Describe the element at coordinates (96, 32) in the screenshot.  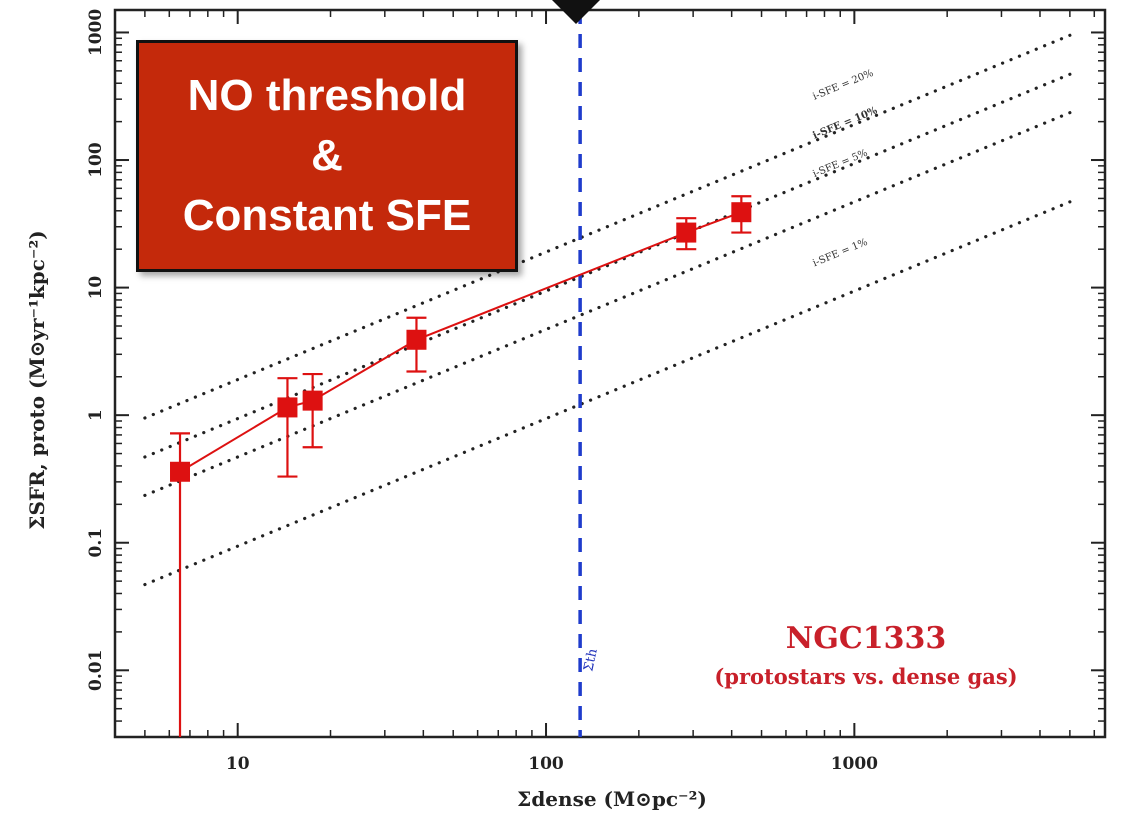
I see `y-tick-label: 1000` at that location.